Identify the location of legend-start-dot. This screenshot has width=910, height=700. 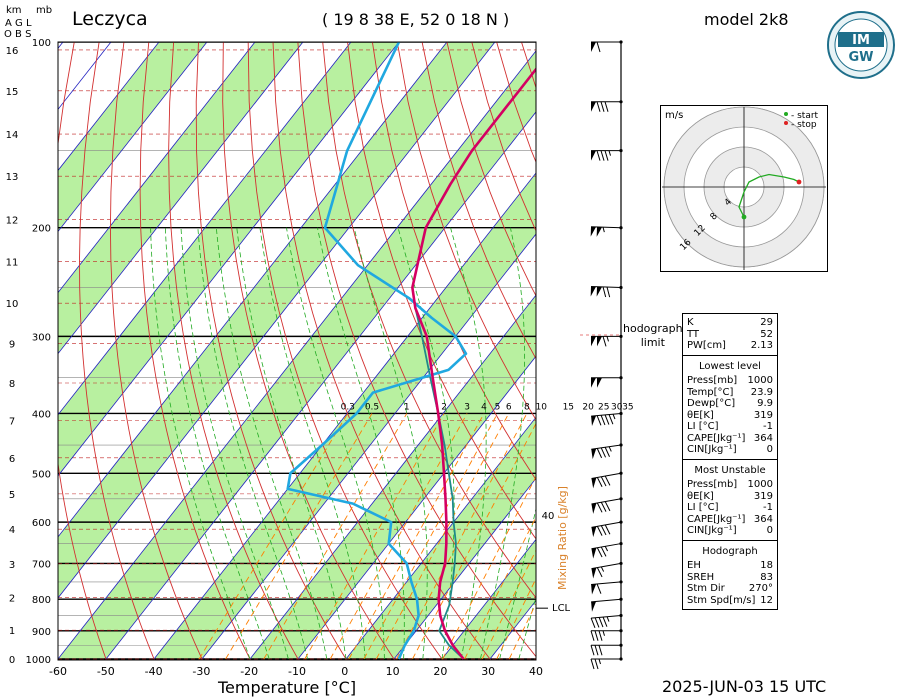
(786, 114).